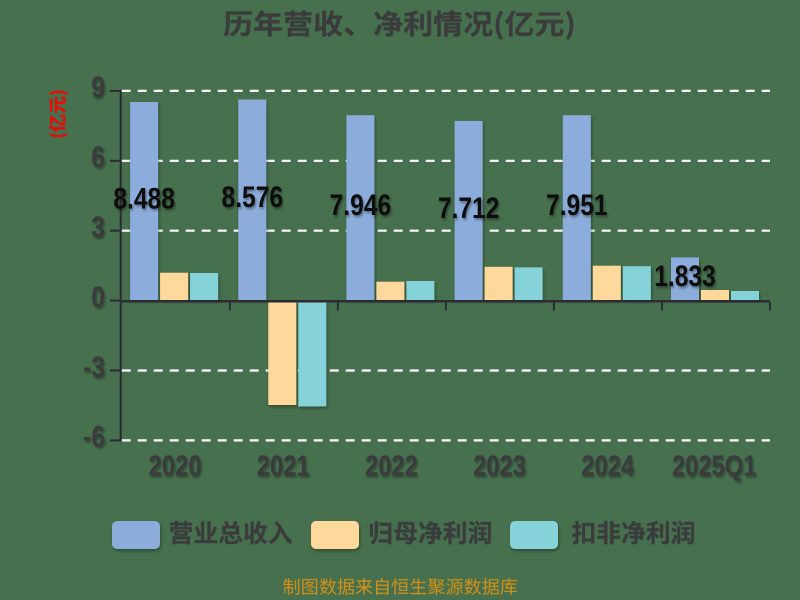 Image resolution: width=800 pixels, height=600 pixels. Describe the element at coordinates (361, 205) in the screenshot. I see `svg-text: 7.946` at that location.